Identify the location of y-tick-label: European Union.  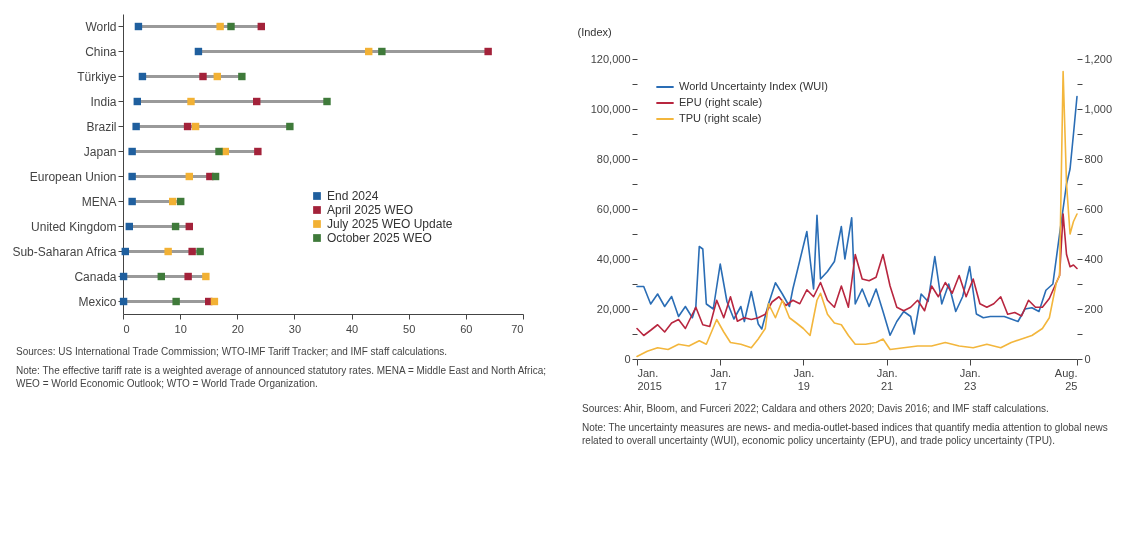
(73, 176).